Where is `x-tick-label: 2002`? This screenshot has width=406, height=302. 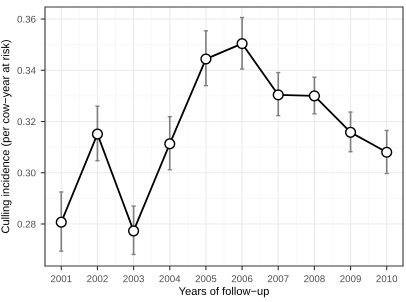
x-tick-label: 2002 is located at coordinates (97, 278).